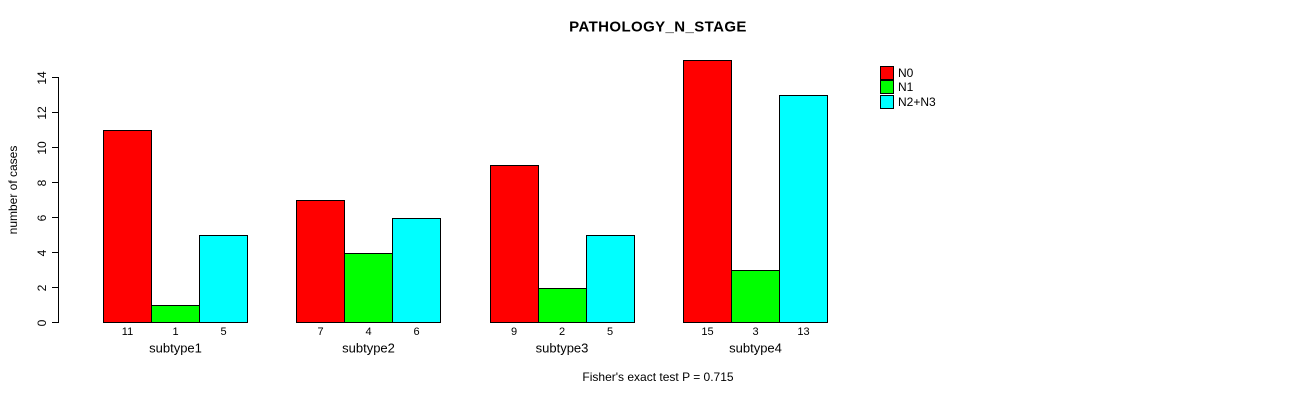 The image size is (1290, 400). What do you see at coordinates (320, 261) in the screenshot?
I see `bar-N0-subtype2` at bounding box center [320, 261].